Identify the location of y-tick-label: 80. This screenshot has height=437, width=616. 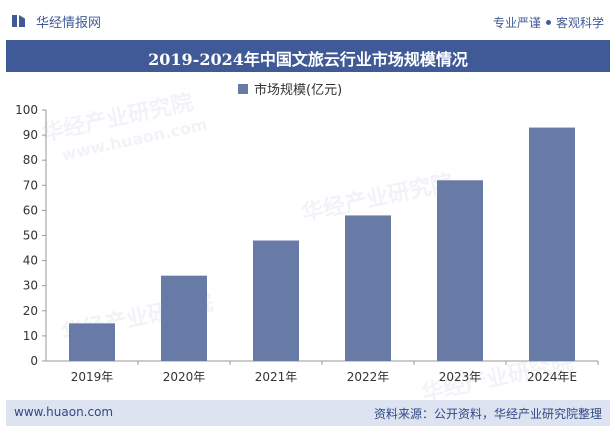
(30, 160).